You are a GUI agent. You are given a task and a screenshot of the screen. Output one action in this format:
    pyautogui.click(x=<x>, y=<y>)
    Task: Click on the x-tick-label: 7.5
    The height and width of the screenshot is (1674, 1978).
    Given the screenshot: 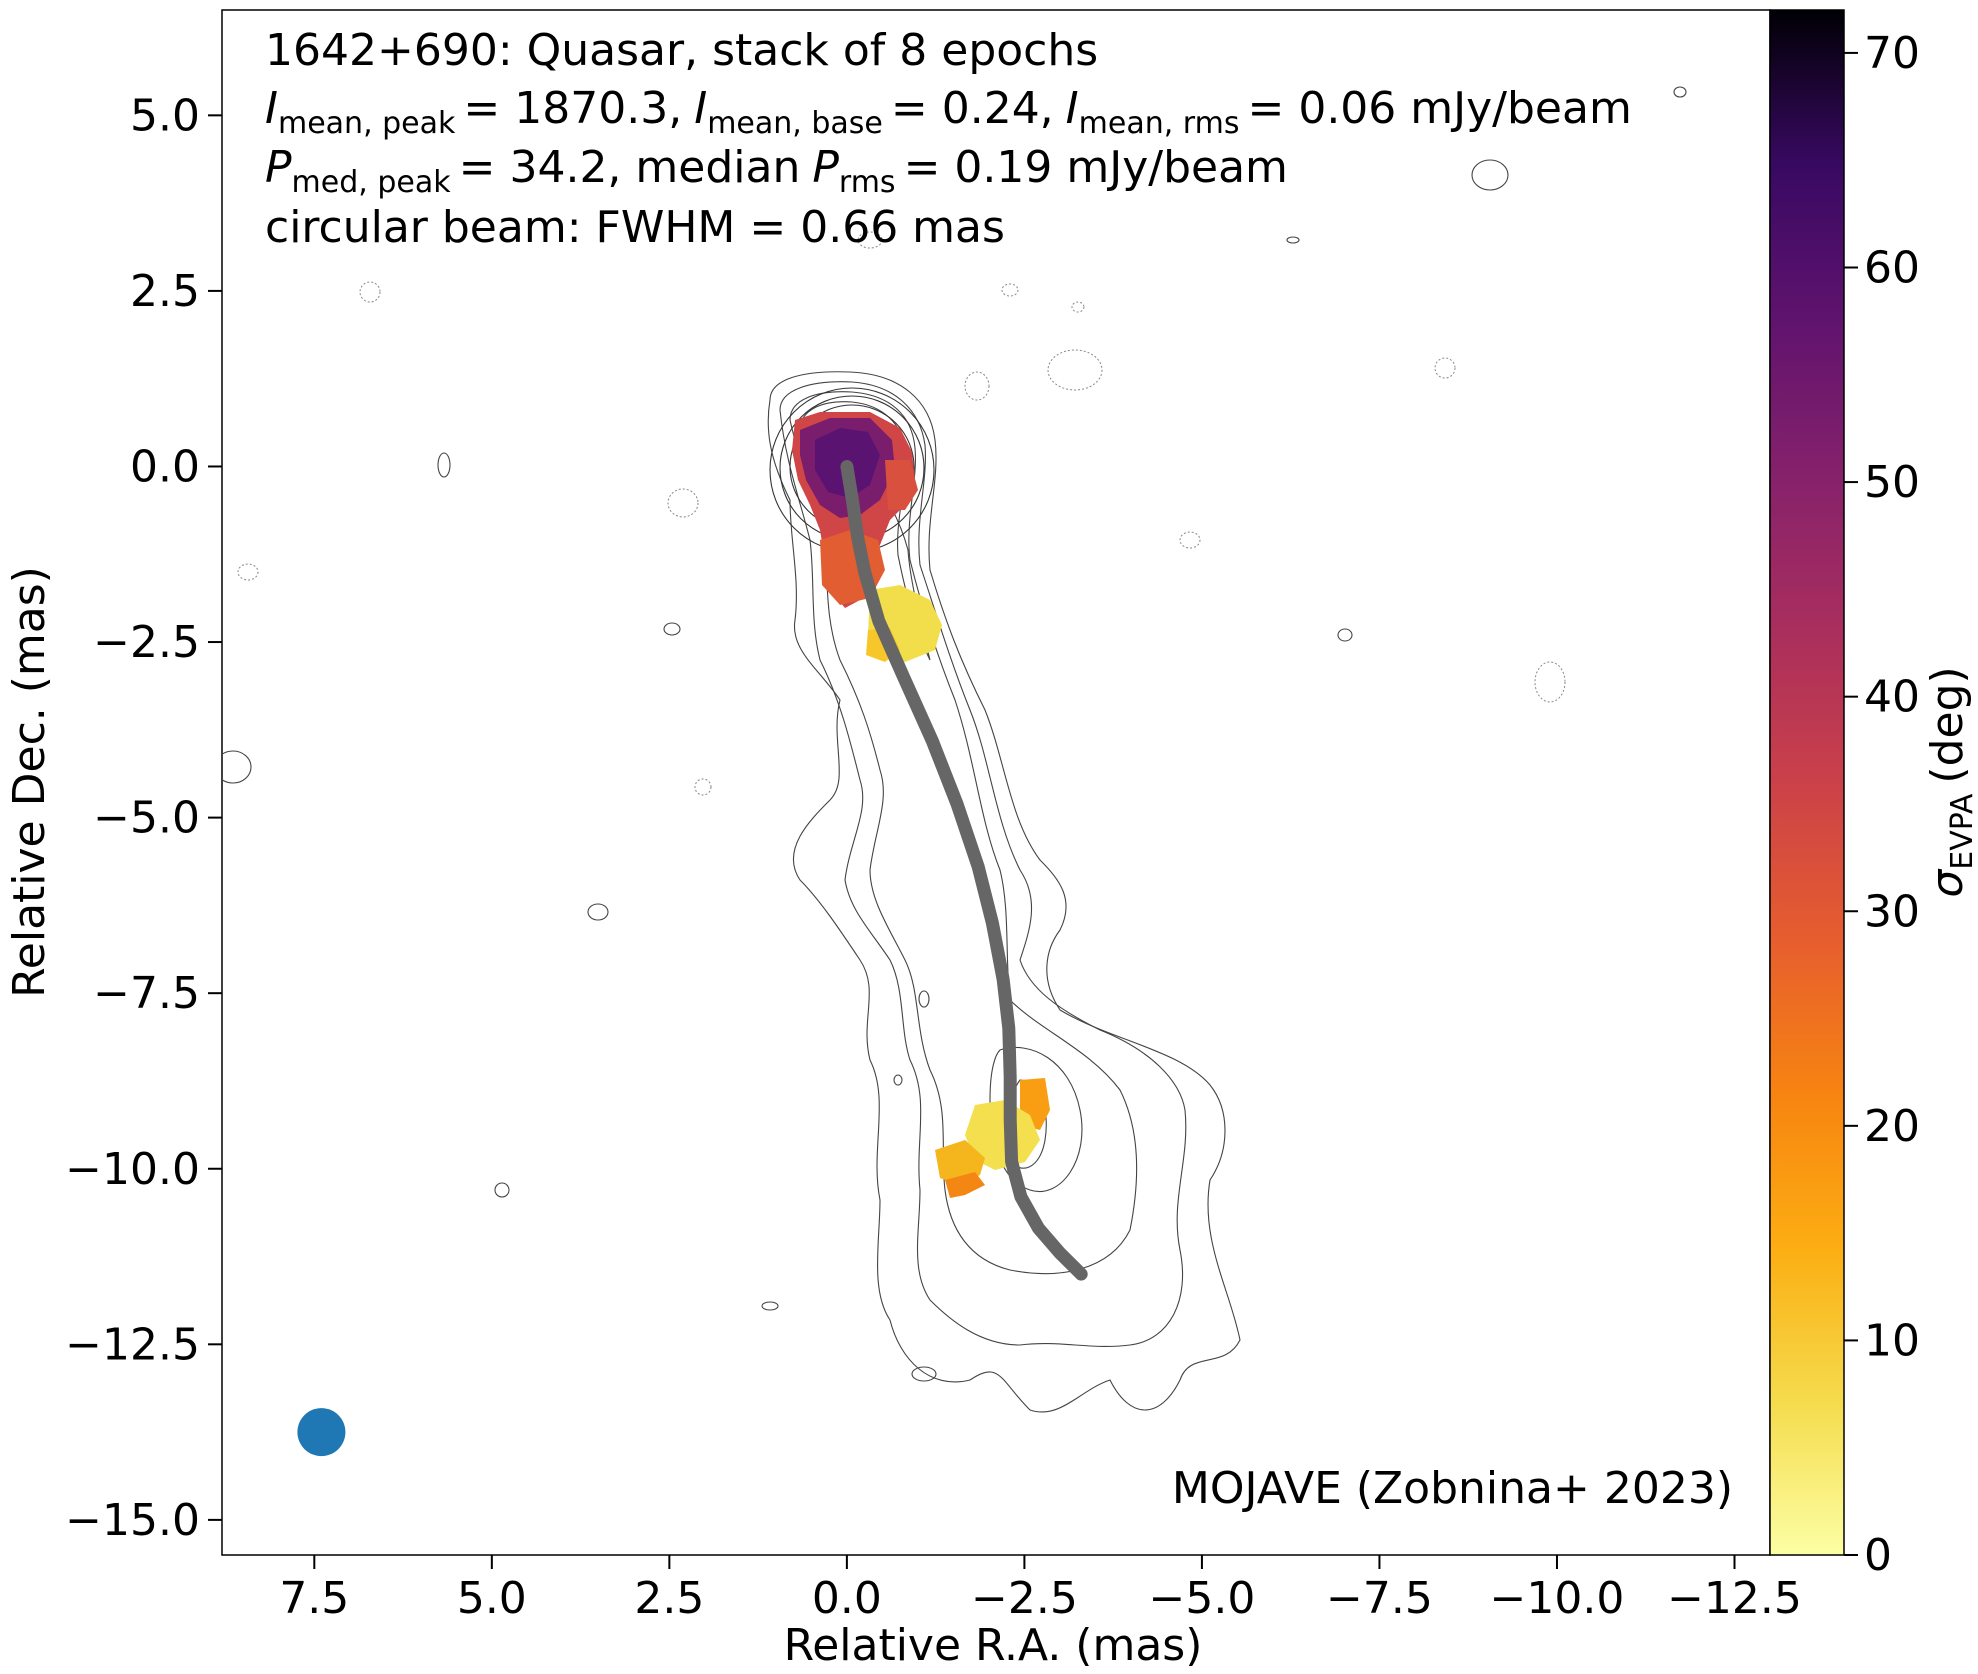 What is the action you would take?
    pyautogui.click(x=314, y=1598)
    